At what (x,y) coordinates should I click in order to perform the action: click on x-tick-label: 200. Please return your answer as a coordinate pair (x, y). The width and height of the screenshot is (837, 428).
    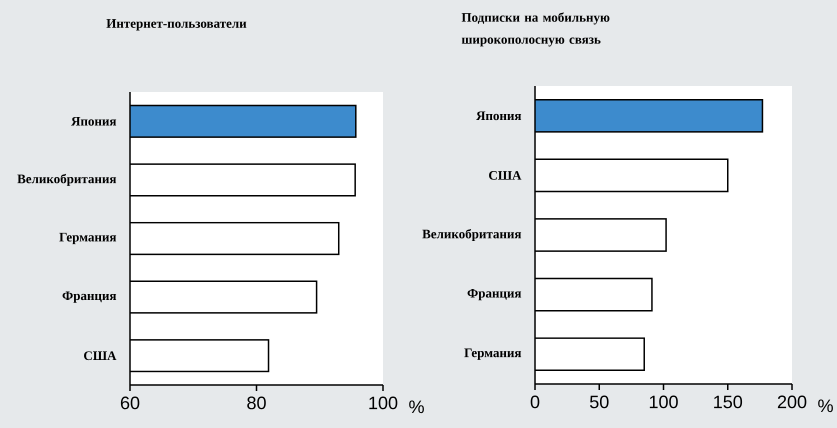
    Looking at the image, I should click on (792, 402).